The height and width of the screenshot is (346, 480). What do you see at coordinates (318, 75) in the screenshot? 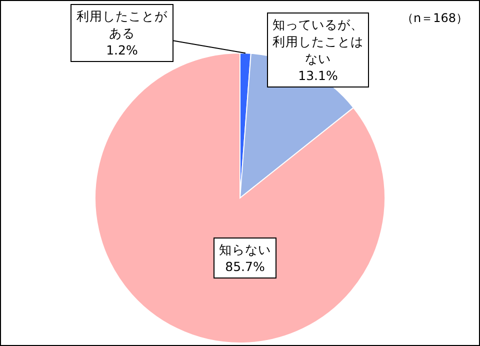
I see `data-label: 13.1%` at bounding box center [318, 75].